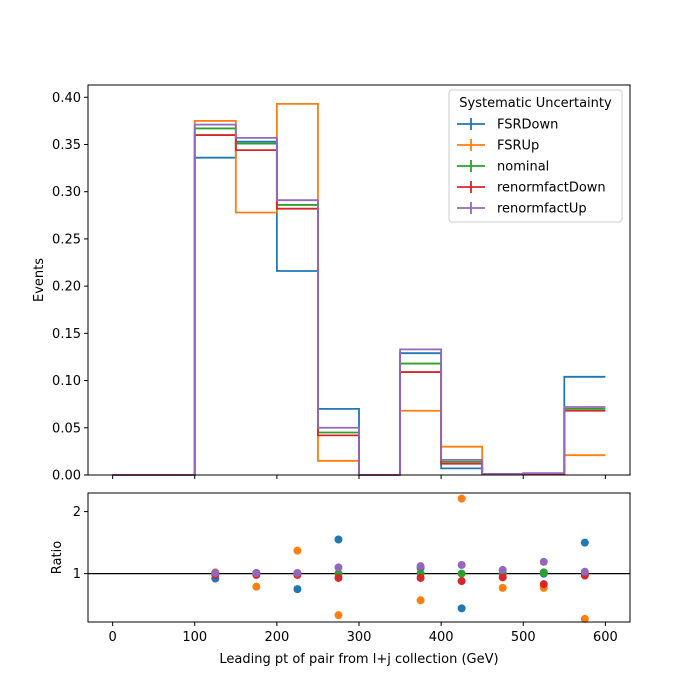  Describe the element at coordinates (66, 145) in the screenshot. I see `main-y-tick-label: 0.35` at that location.